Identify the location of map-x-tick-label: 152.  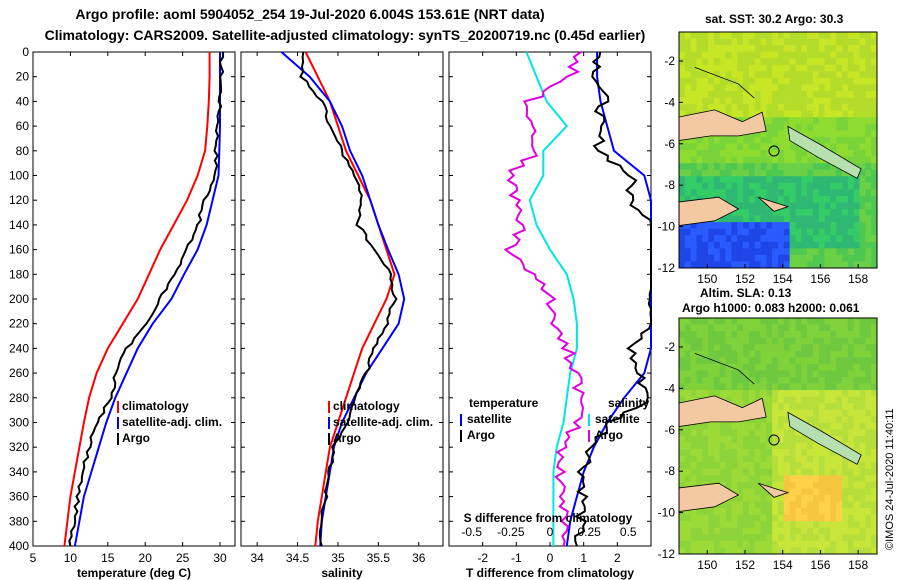
(745, 565).